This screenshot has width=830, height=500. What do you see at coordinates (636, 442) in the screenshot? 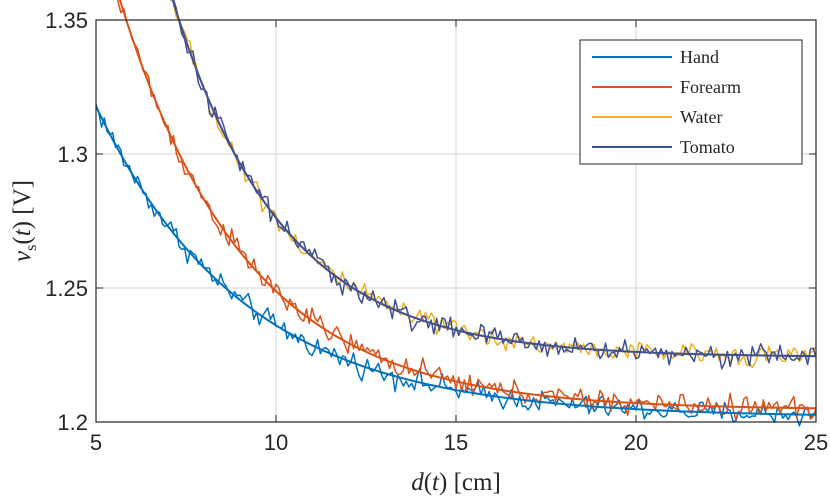
I see `x-tick-label: 20` at bounding box center [636, 442].